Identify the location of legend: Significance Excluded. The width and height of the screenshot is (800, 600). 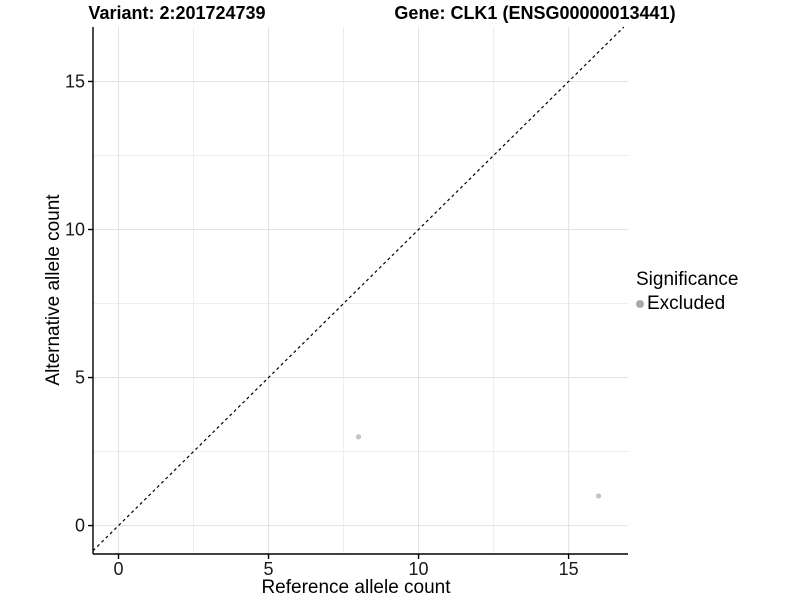
(687, 292).